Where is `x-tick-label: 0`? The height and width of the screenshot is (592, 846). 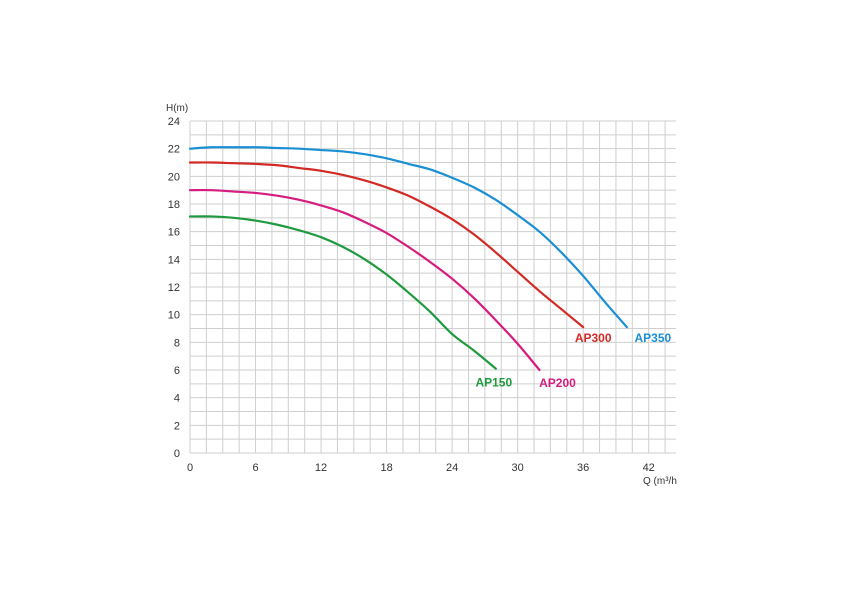
x-tick-label: 0 is located at coordinates (190, 468).